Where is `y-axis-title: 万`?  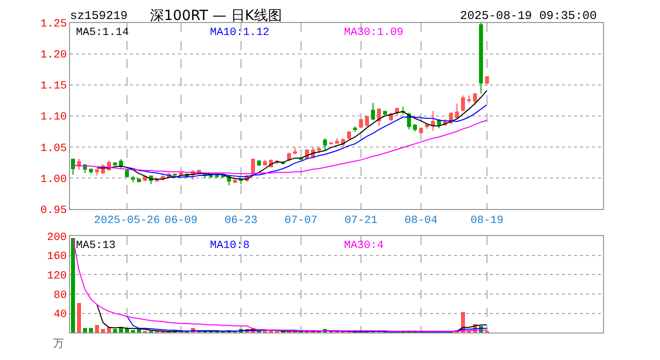 y-axis-title: 万 is located at coordinates (58, 343).